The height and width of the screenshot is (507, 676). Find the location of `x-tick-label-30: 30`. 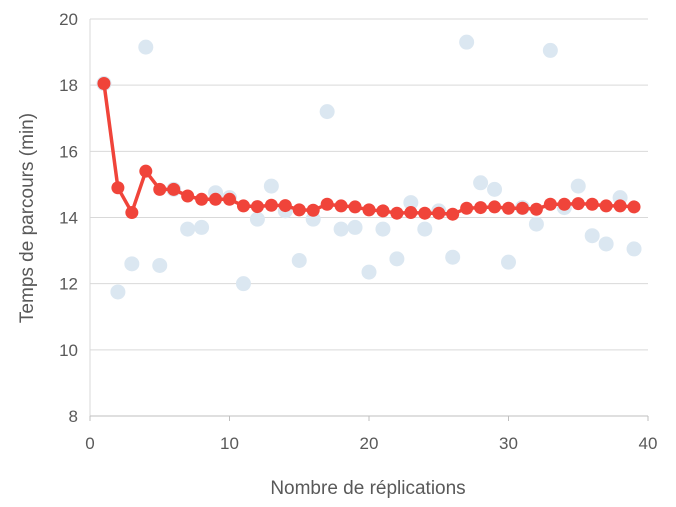

x-tick-label-30: 30 is located at coordinates (508, 443).